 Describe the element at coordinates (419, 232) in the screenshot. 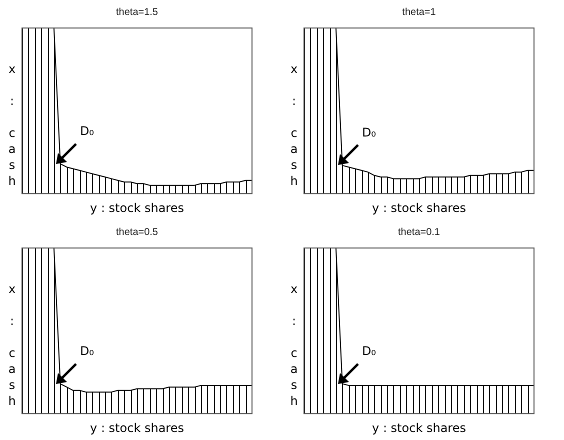

I see `chart-title: theta=0.1` at that location.